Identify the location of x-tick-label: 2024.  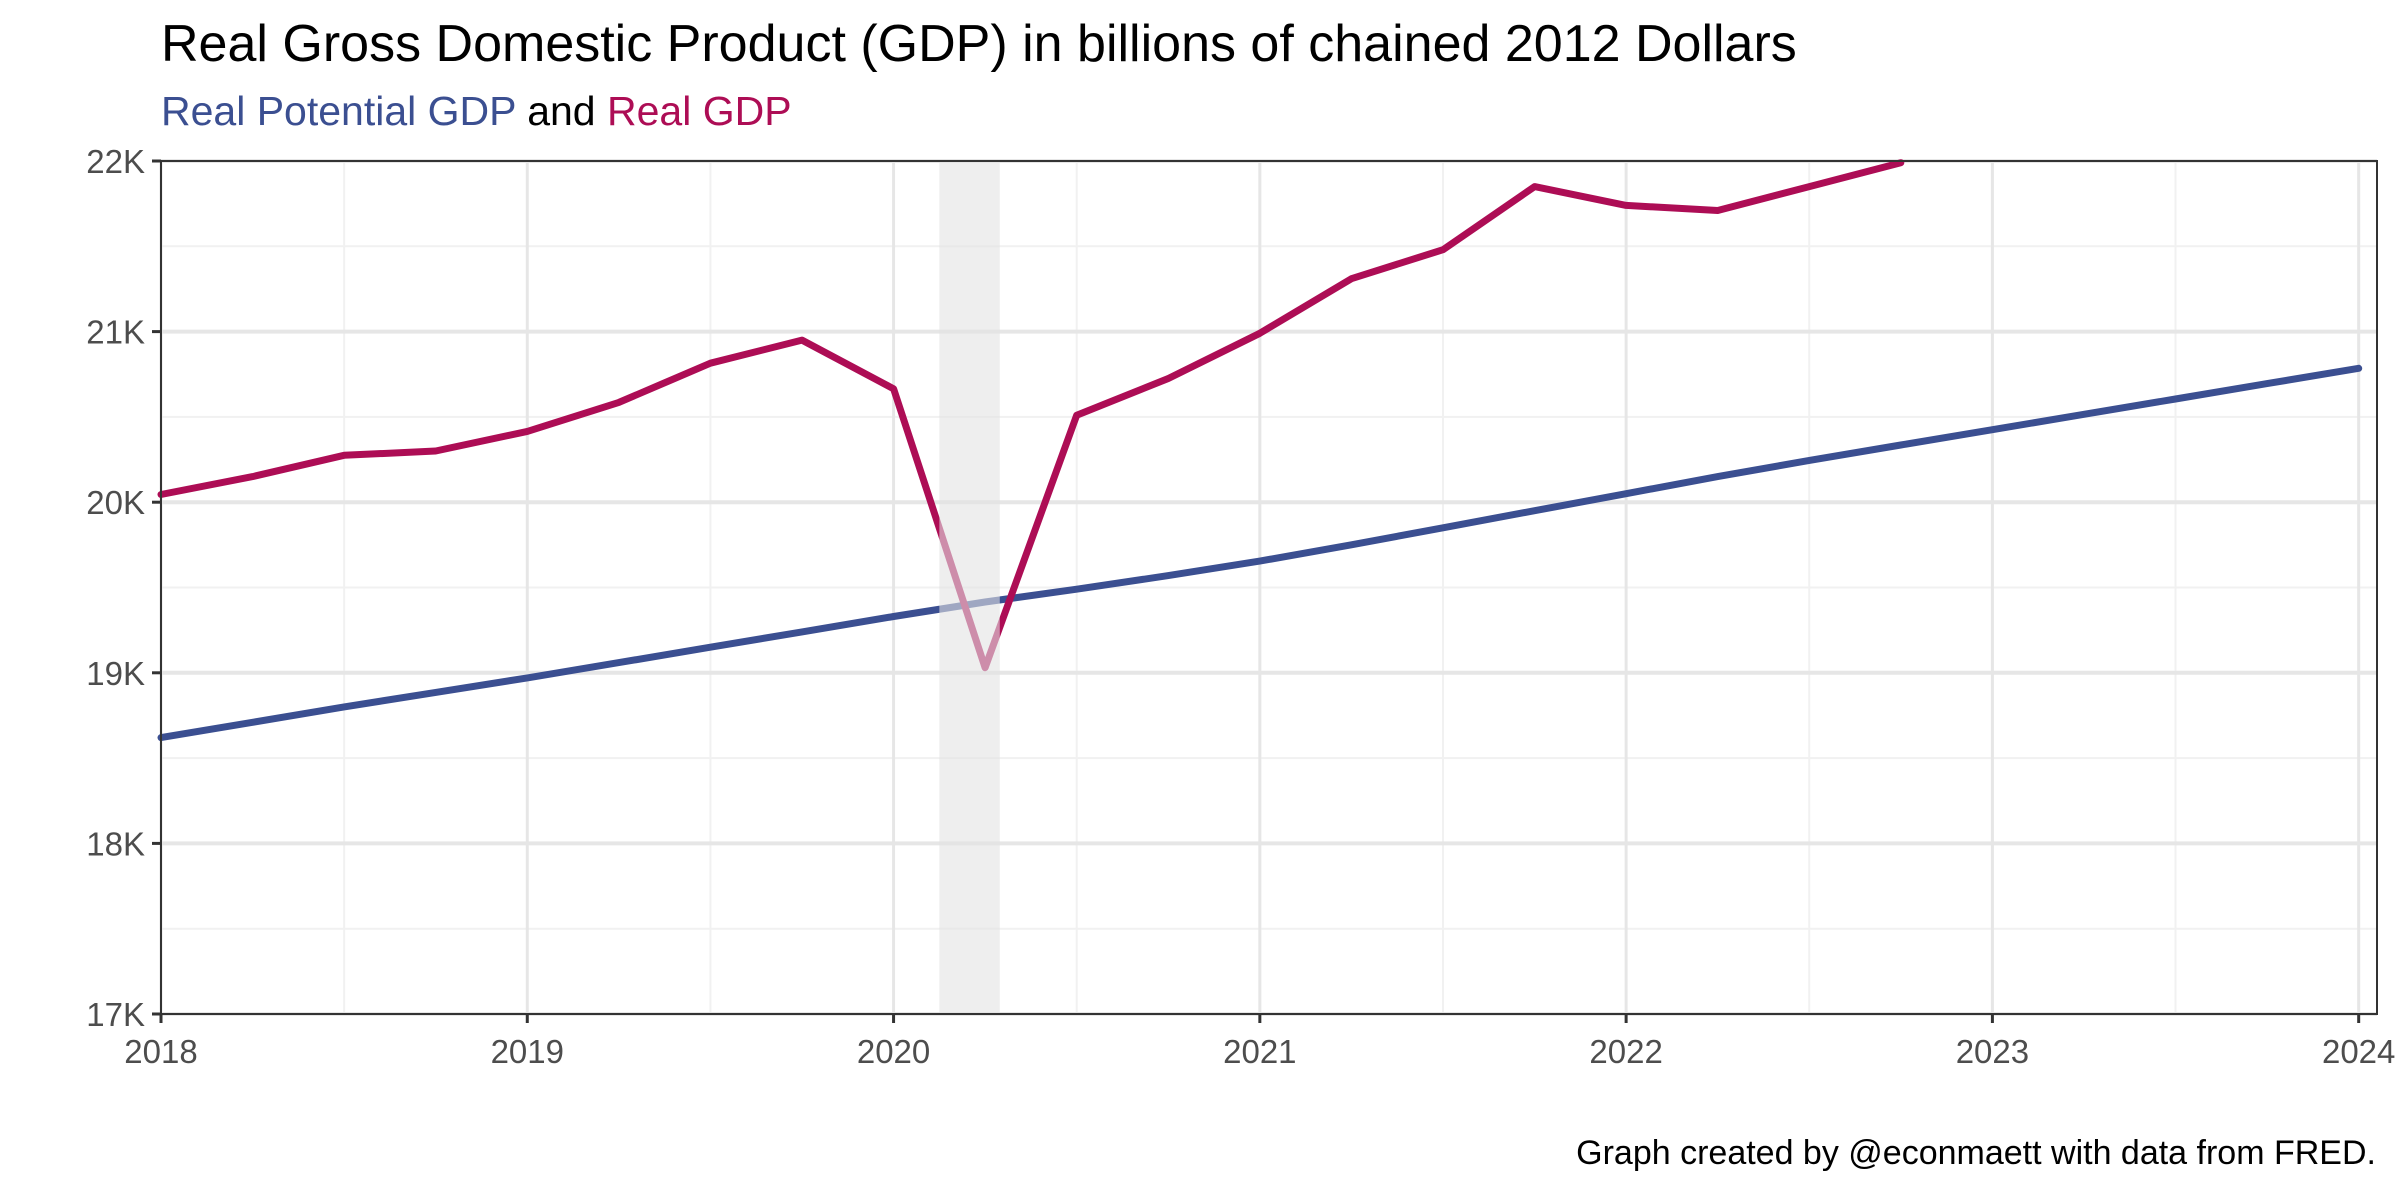
(2358, 1051).